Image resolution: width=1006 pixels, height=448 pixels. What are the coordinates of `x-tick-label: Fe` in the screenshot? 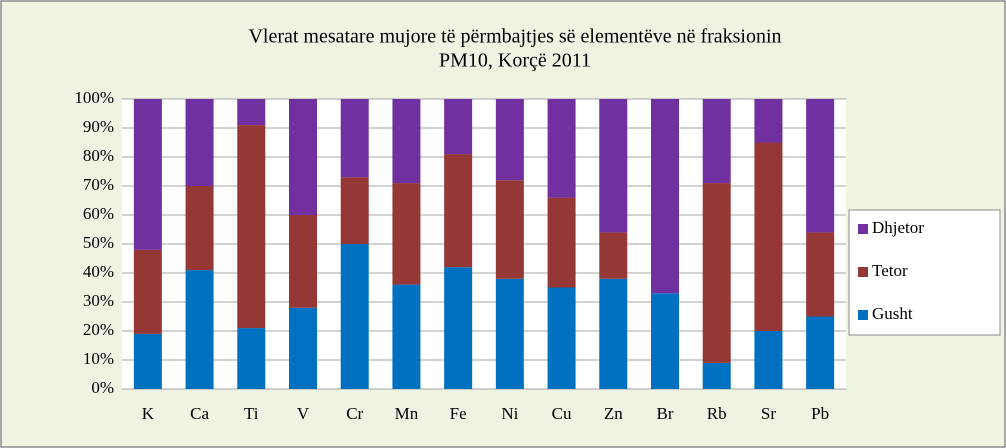 It's located at (458, 413).